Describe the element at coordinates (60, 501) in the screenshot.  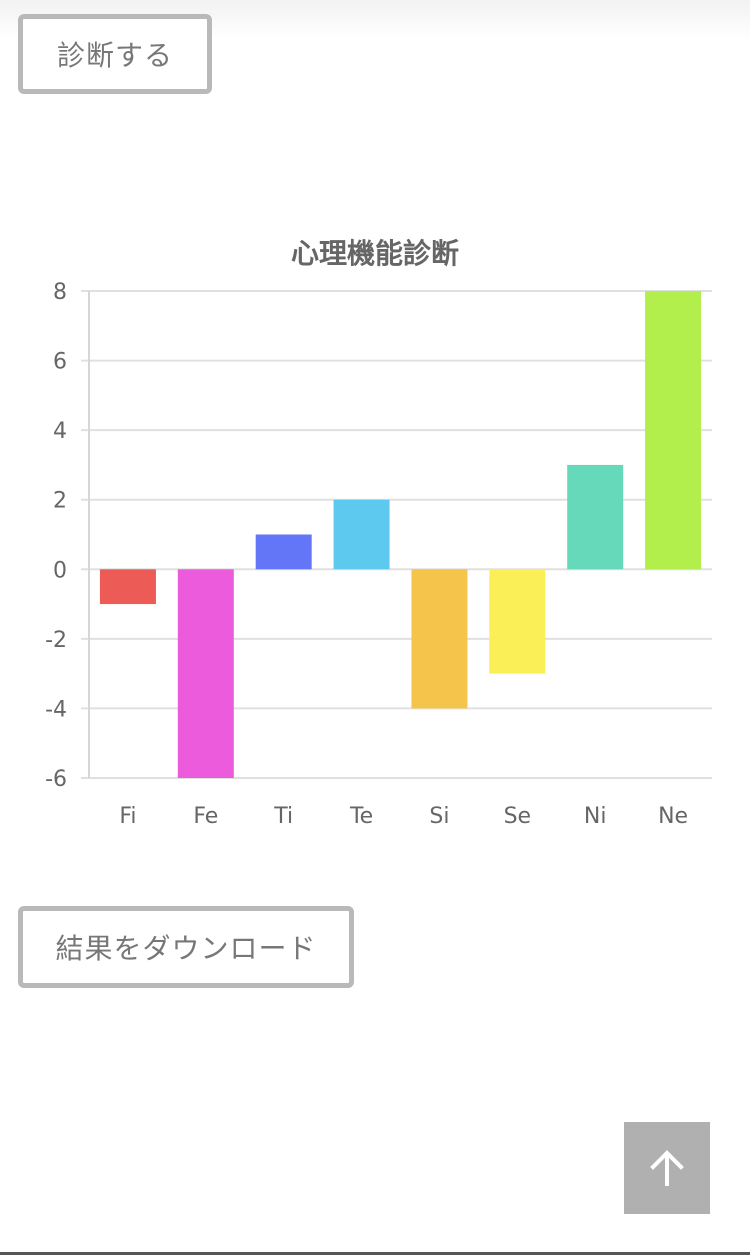
I see `y-tick-label: 2` at that location.